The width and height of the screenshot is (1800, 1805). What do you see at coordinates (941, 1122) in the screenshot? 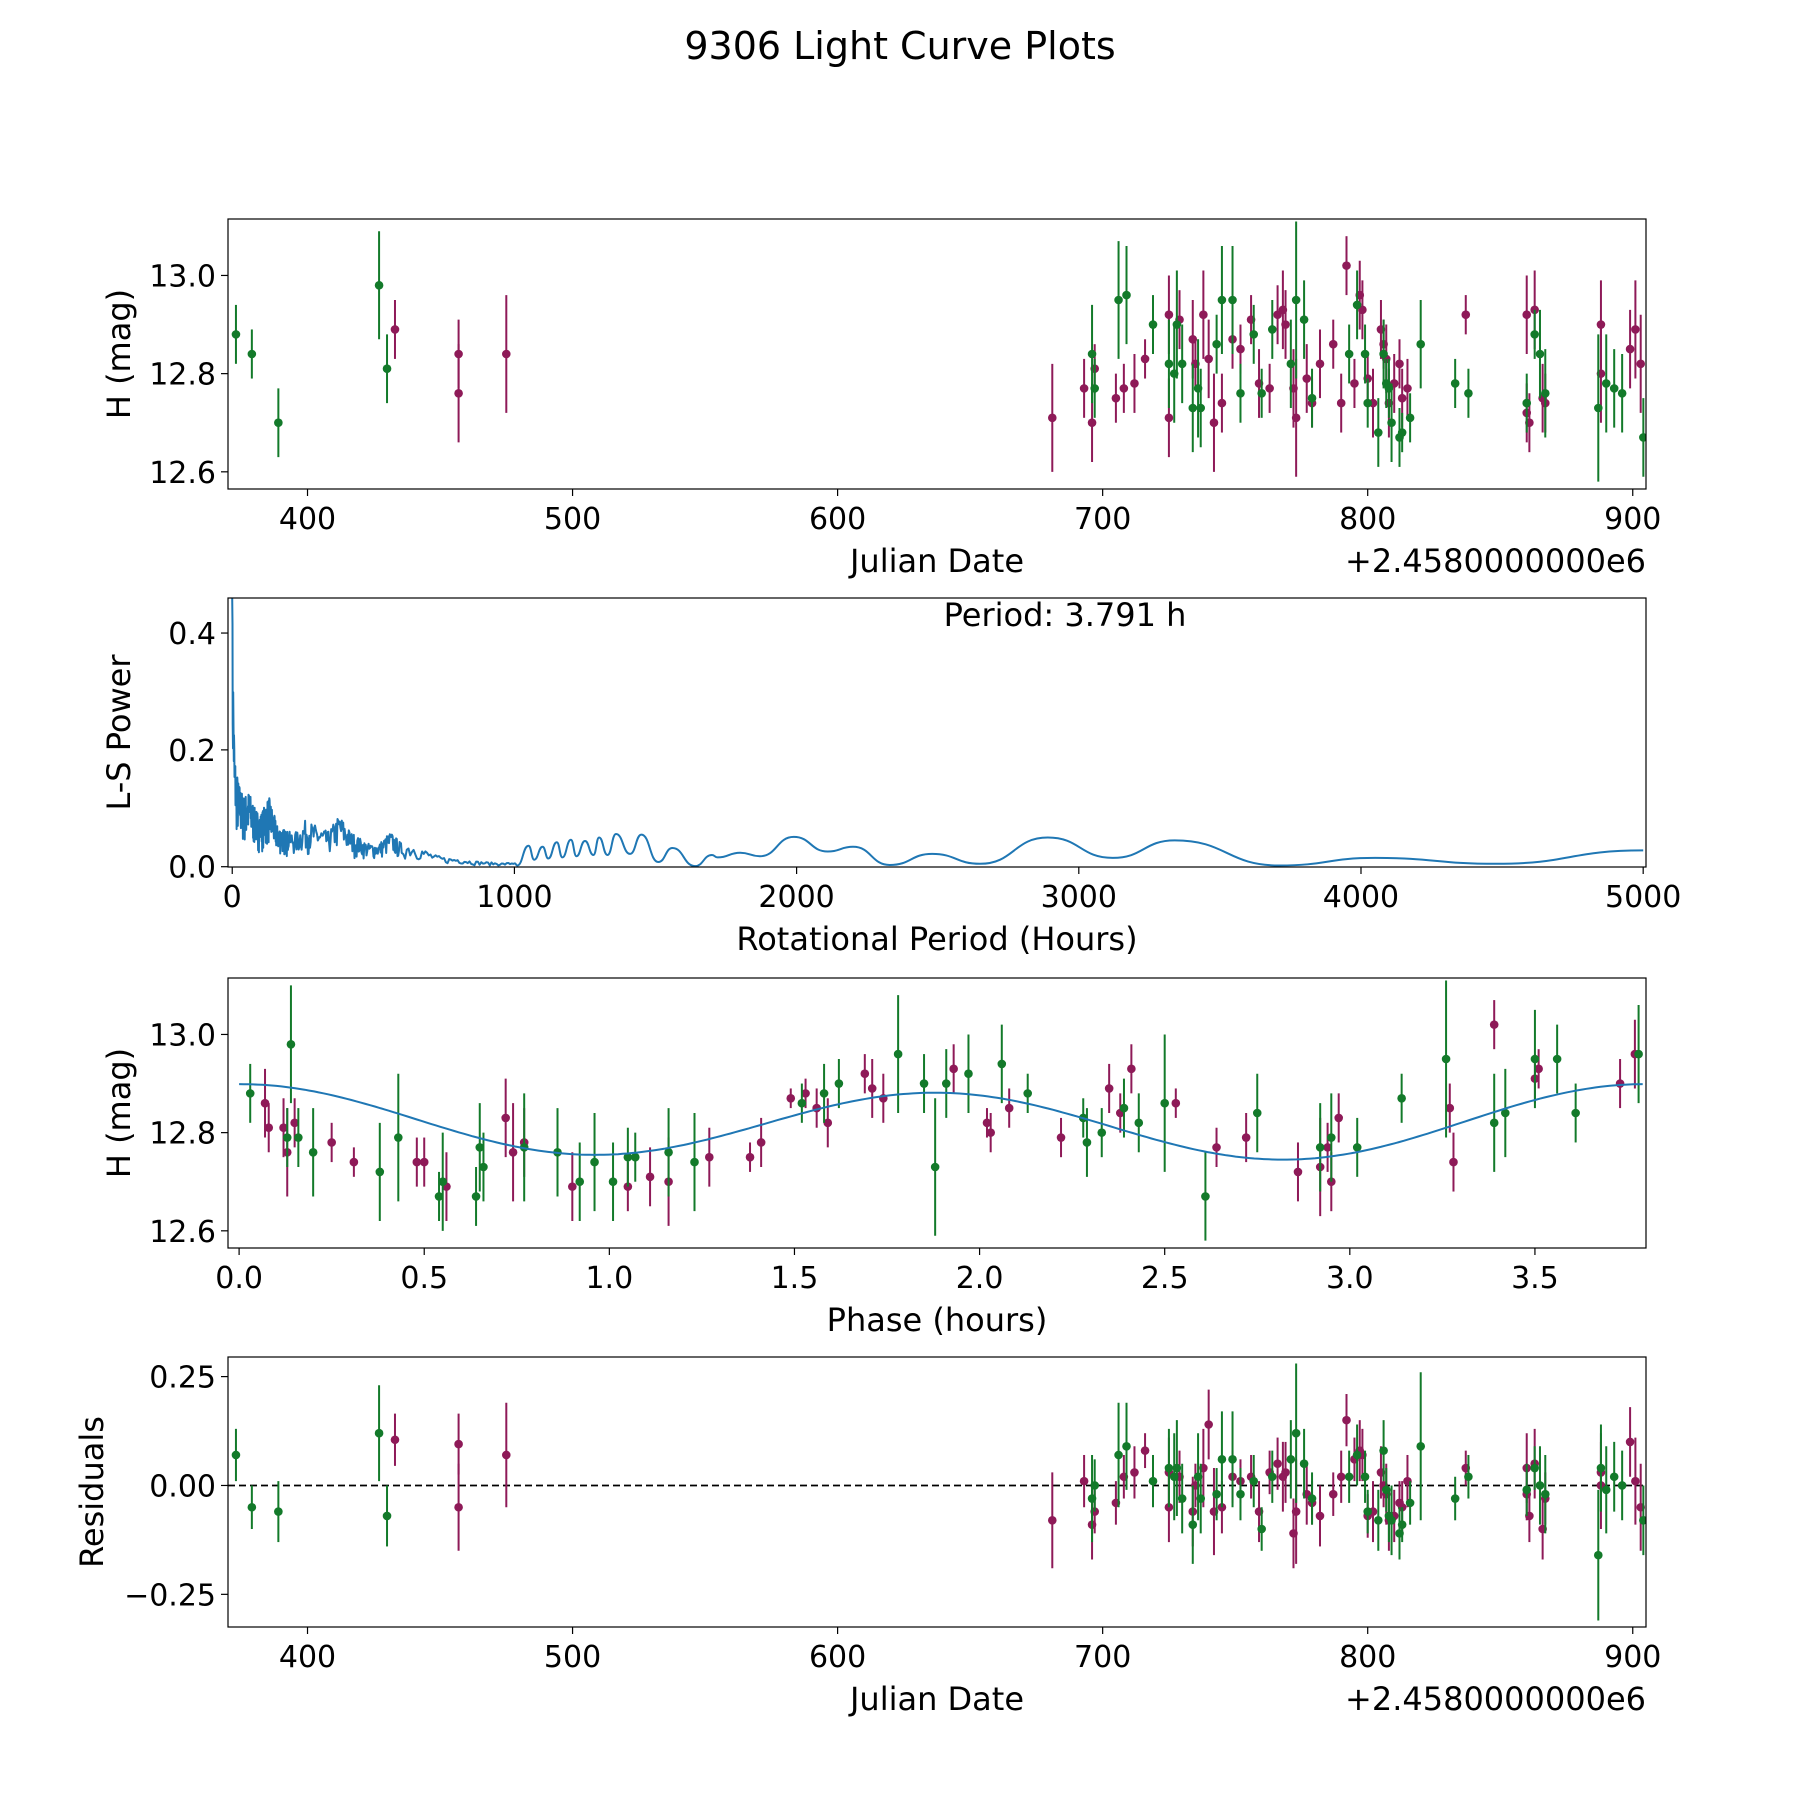
I see `model-curve` at bounding box center [941, 1122].